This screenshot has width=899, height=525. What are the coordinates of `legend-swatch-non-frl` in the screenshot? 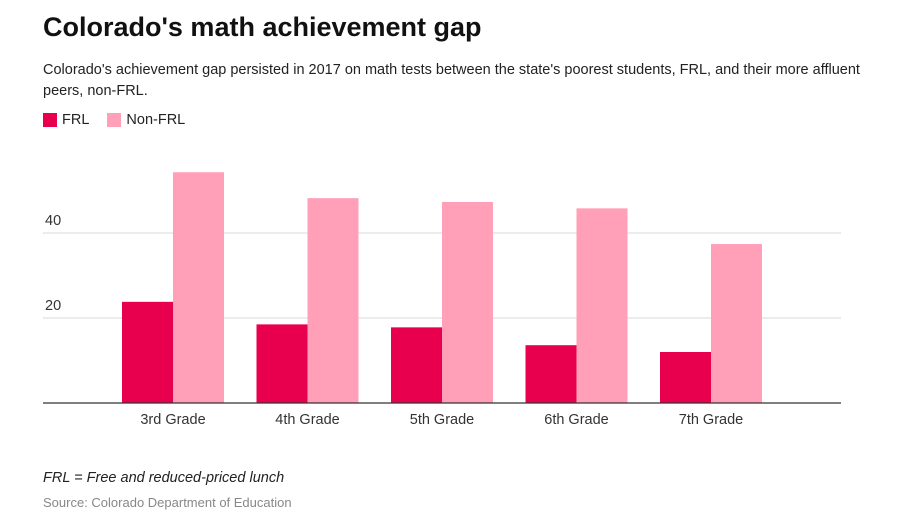 It's located at (114, 120).